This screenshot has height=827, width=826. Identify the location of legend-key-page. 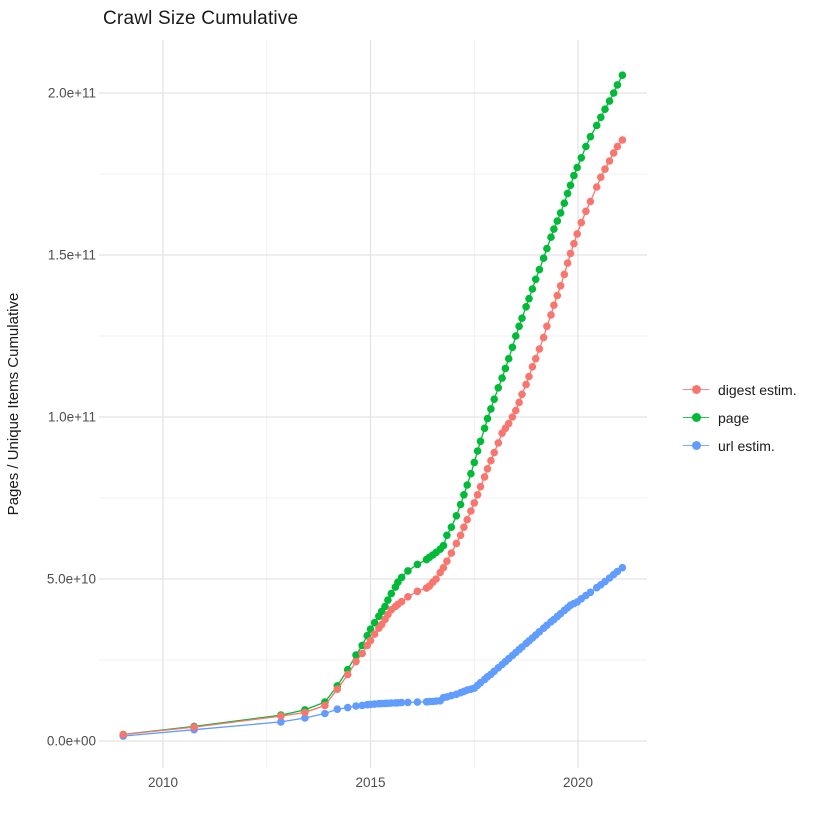
(696, 417).